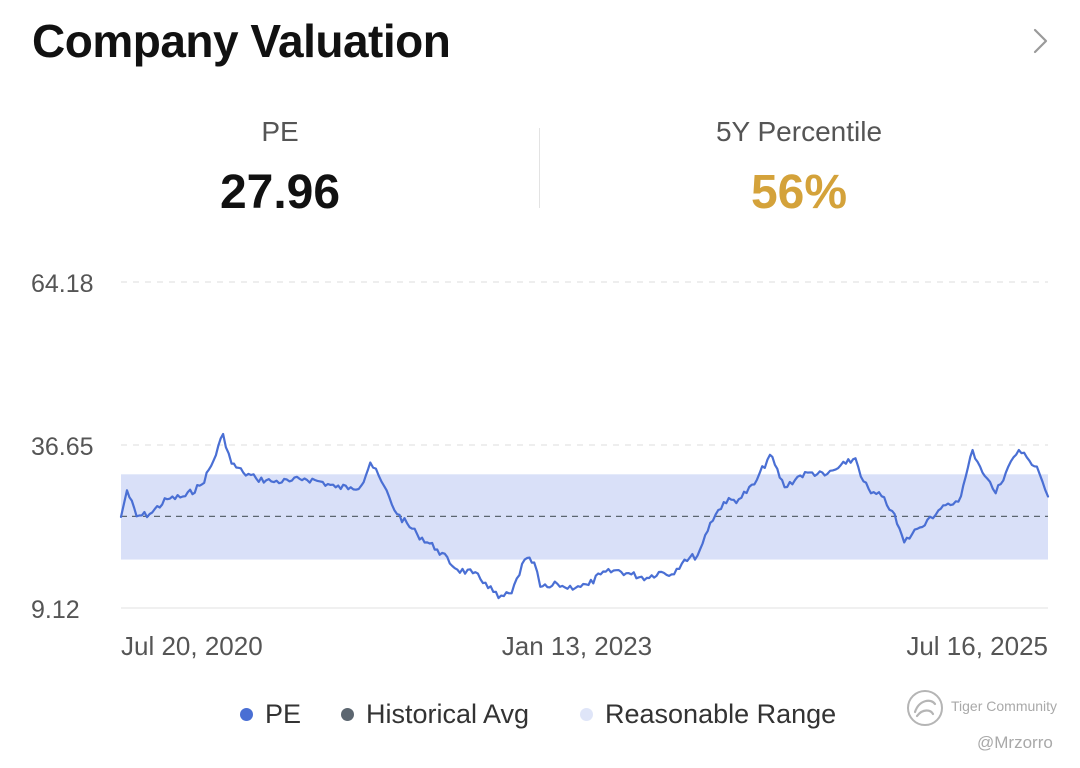 The height and width of the screenshot is (768, 1080). What do you see at coordinates (246, 714) in the screenshot?
I see `legend-swatch-pe` at bounding box center [246, 714].